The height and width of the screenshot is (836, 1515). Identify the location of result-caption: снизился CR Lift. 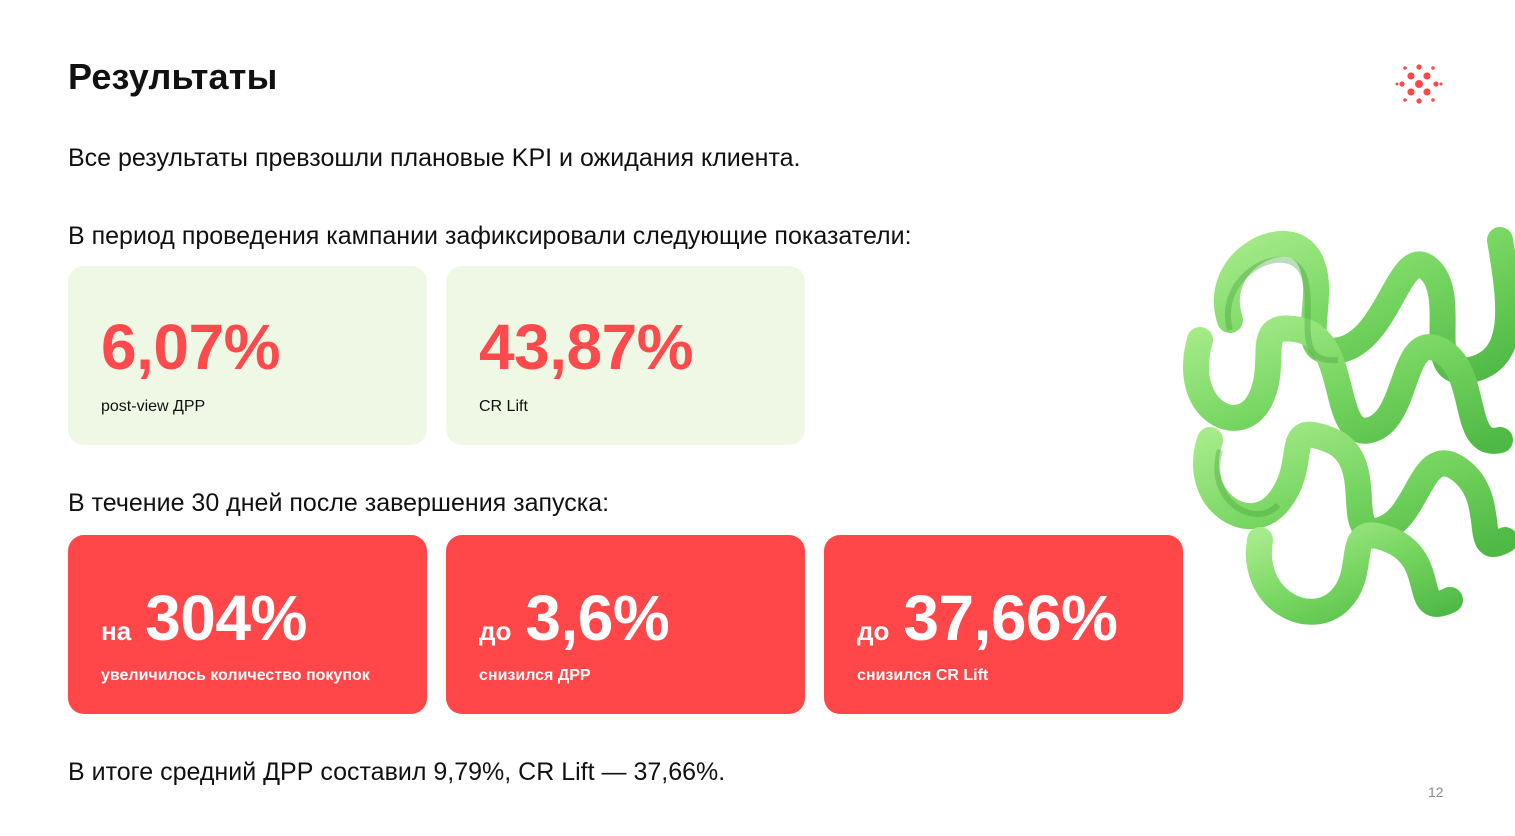
(923, 675).